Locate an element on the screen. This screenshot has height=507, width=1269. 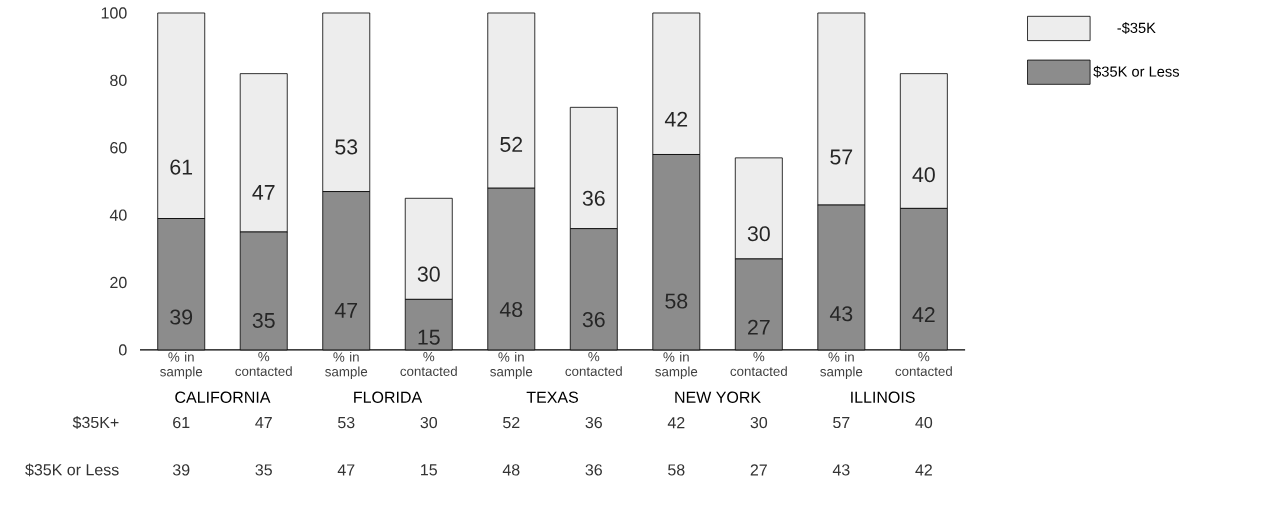
text: 52 is located at coordinates (511, 423).